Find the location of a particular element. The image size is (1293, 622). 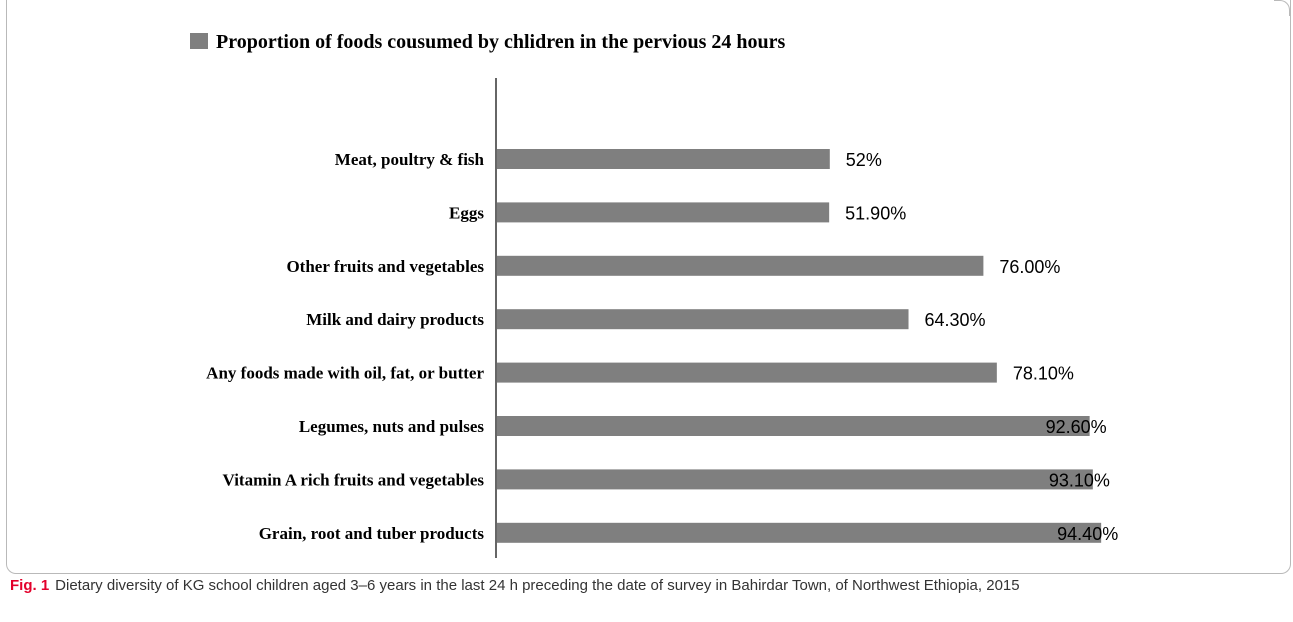

value-label: 78.10% is located at coordinates (1043, 374).